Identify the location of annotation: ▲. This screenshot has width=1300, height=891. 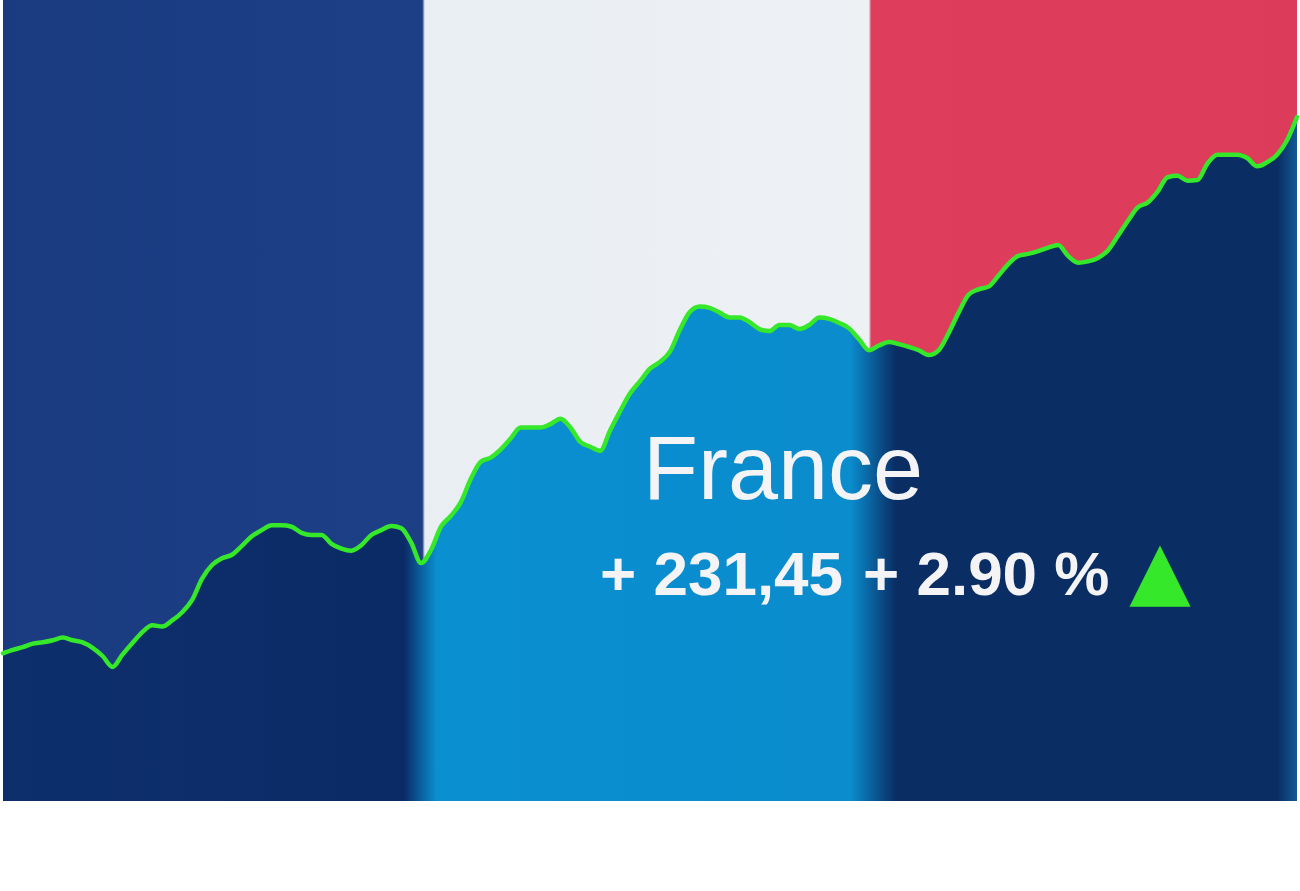
(1160, 569).